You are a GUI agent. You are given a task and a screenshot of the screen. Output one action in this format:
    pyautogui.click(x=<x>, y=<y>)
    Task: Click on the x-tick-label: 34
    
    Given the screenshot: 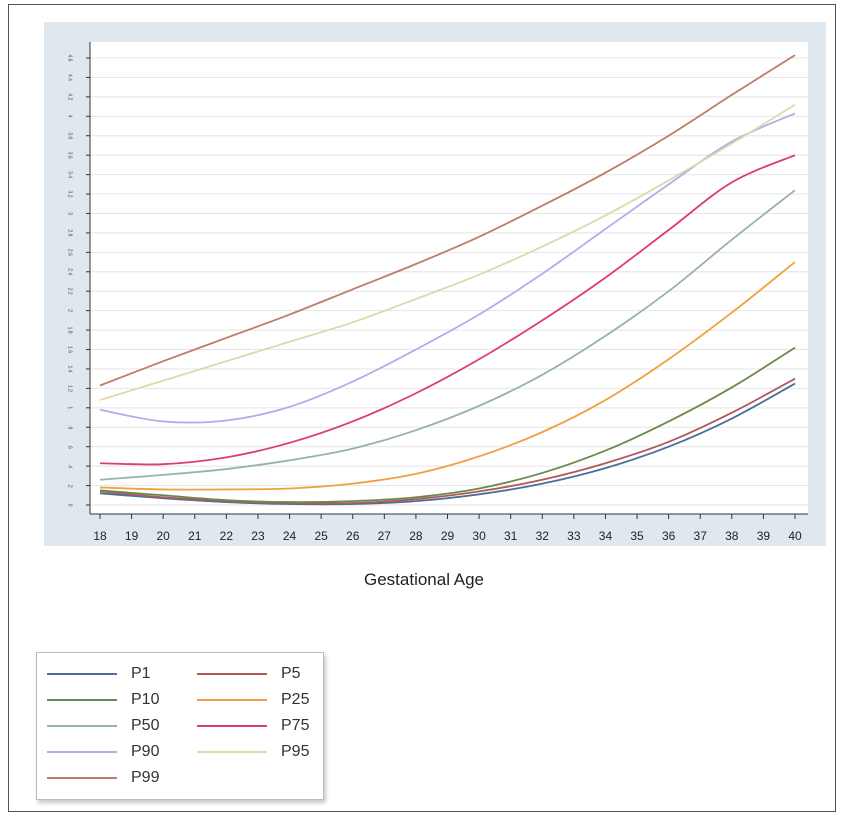 What is the action you would take?
    pyautogui.click(x=606, y=536)
    